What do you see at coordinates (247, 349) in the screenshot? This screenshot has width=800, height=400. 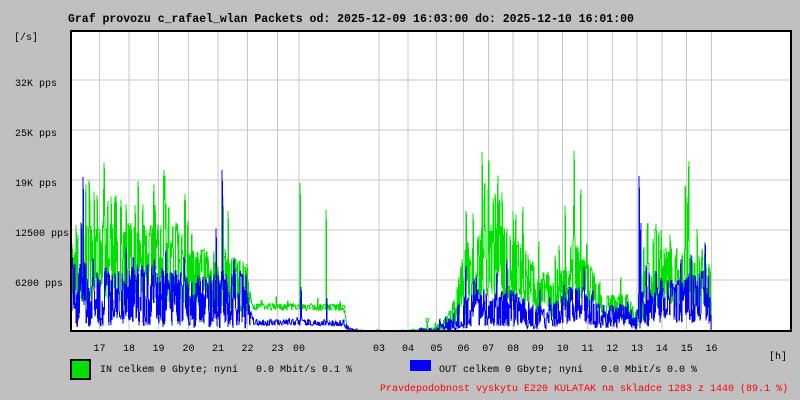 I see `svg-text: 22` at bounding box center [247, 349].